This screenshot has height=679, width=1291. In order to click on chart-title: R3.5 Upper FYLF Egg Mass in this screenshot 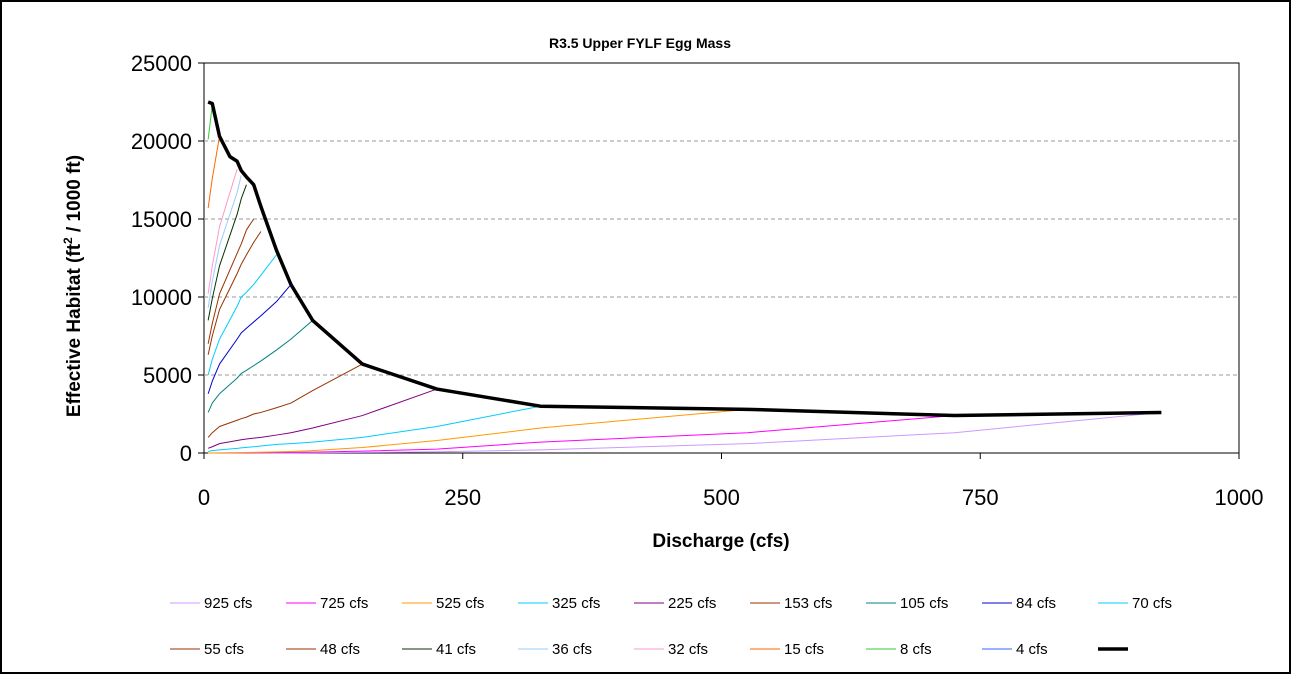, I will do `click(640, 43)`.